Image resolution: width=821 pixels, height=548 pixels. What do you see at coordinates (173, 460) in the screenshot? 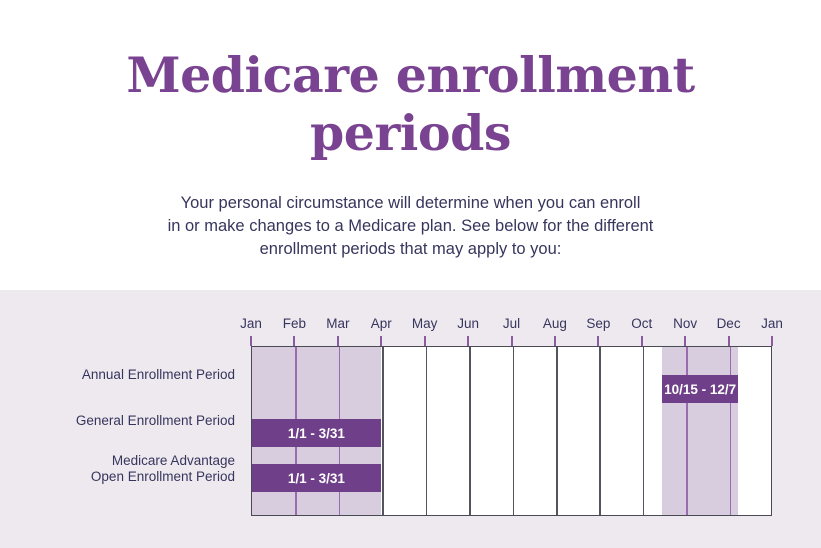
I see `row-label-line: Medicare Advantage` at bounding box center [173, 460].